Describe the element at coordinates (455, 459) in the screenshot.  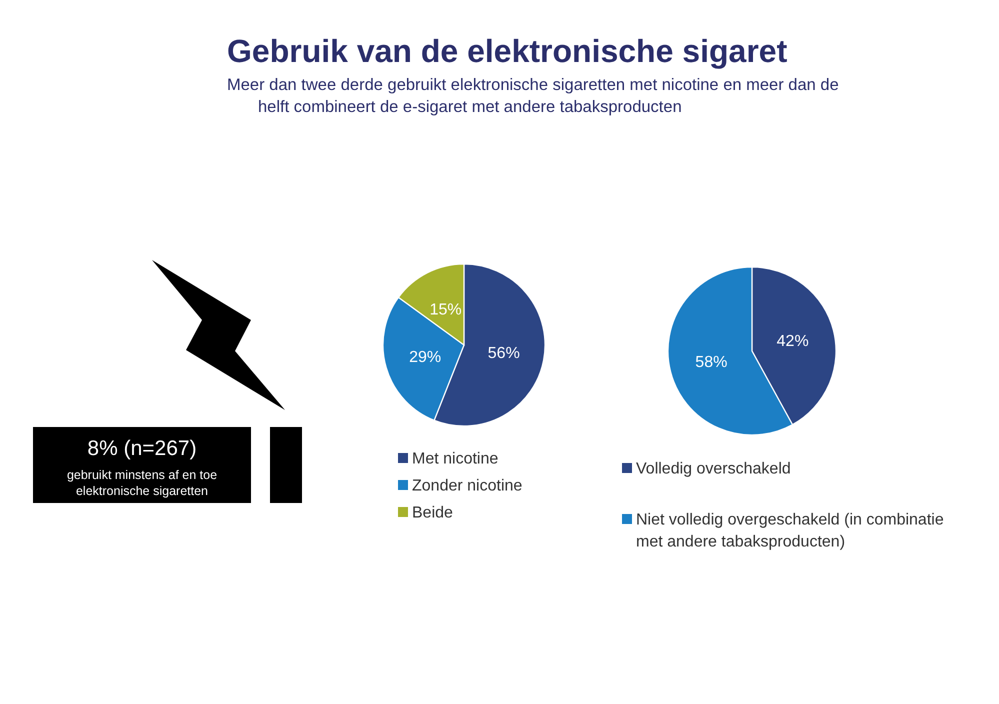
I see `legend-label: Met nicotine` at that location.